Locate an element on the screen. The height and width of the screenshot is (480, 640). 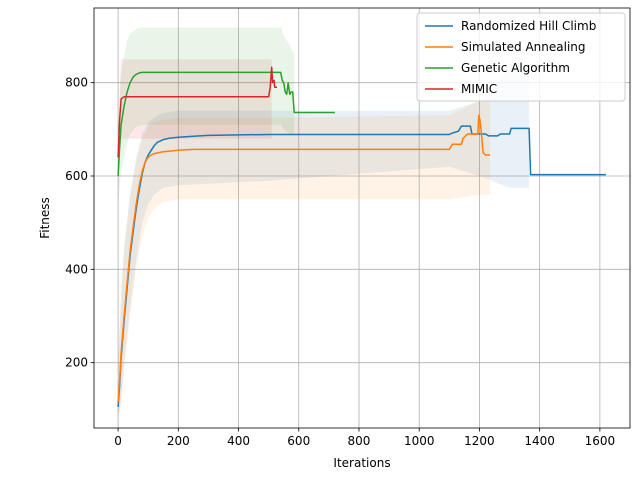
legend-label: Genetic Algorithm is located at coordinates (515, 68).